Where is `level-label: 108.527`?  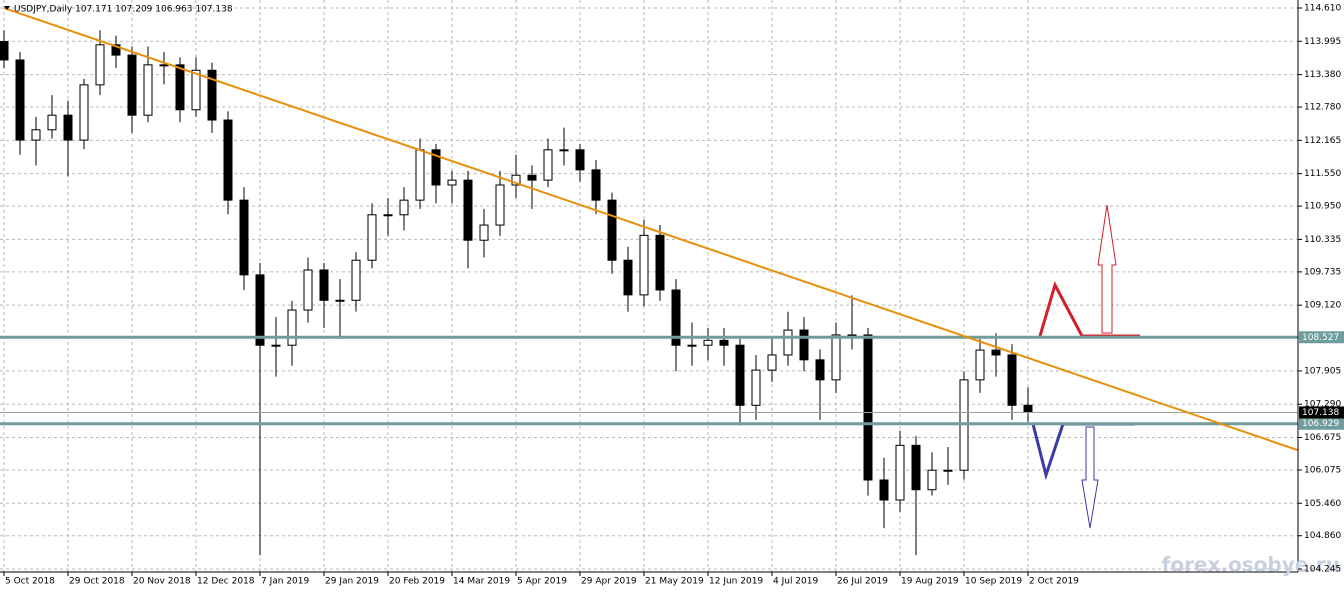 level-label: 108.527 is located at coordinates (1320, 338).